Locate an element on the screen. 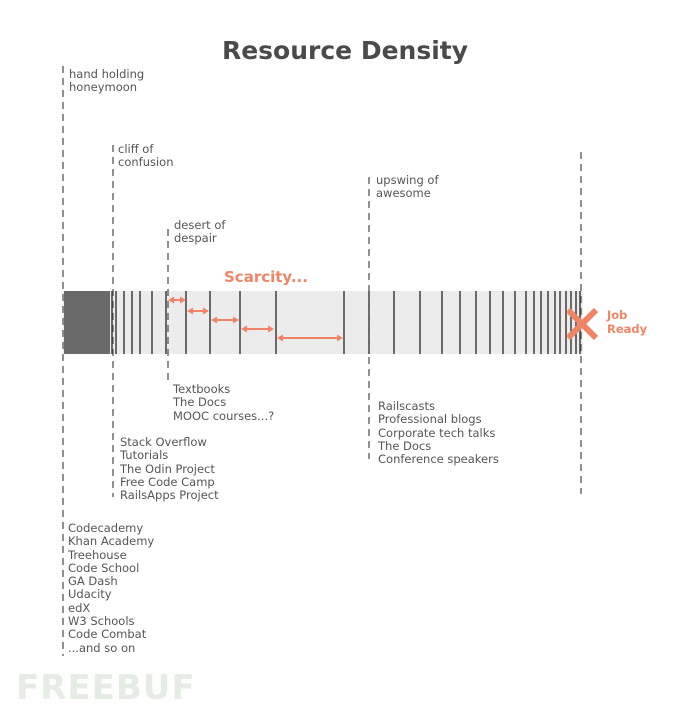  job-ready-label: Job Ready is located at coordinates (627, 322).